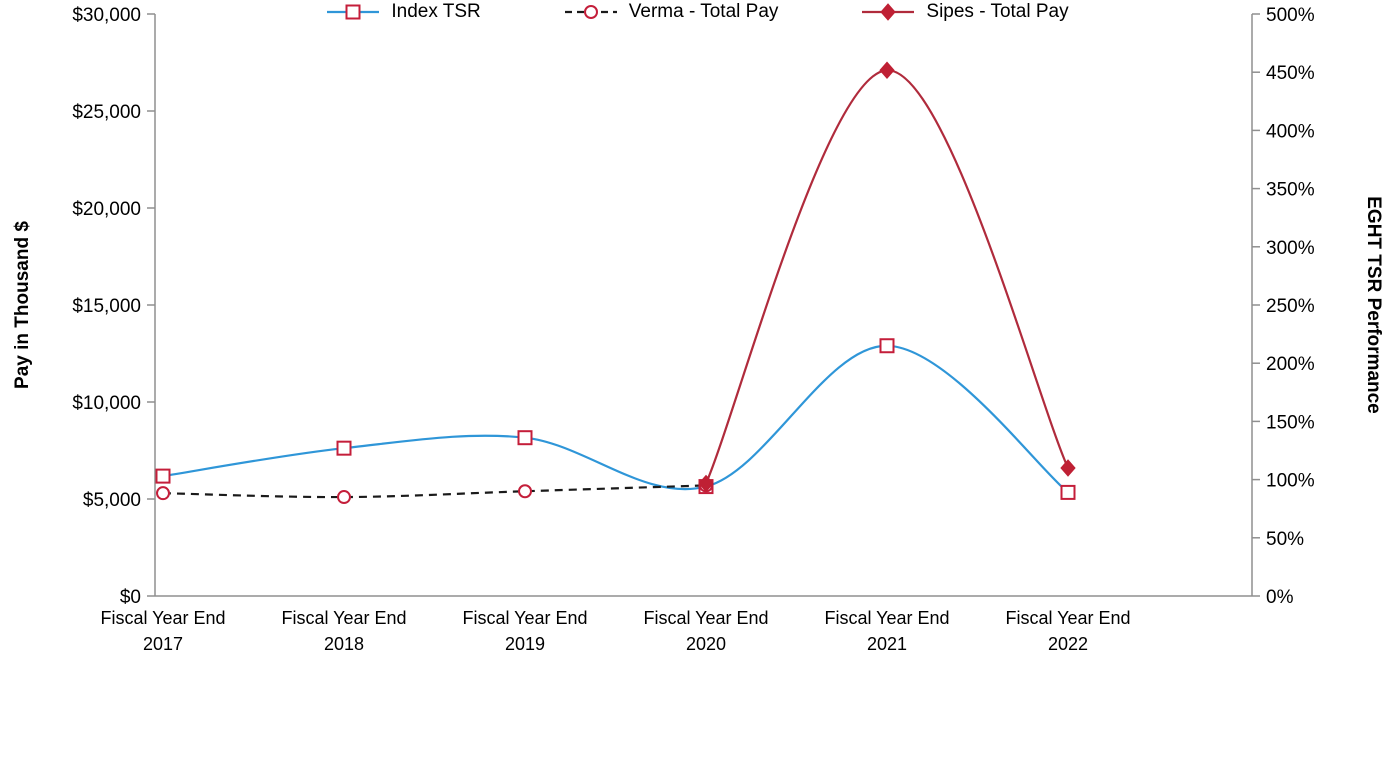 The height and width of the screenshot is (760, 1394). What do you see at coordinates (1373, 305) in the screenshot?
I see `right-axis-title: EGHT TSR Performance` at bounding box center [1373, 305].